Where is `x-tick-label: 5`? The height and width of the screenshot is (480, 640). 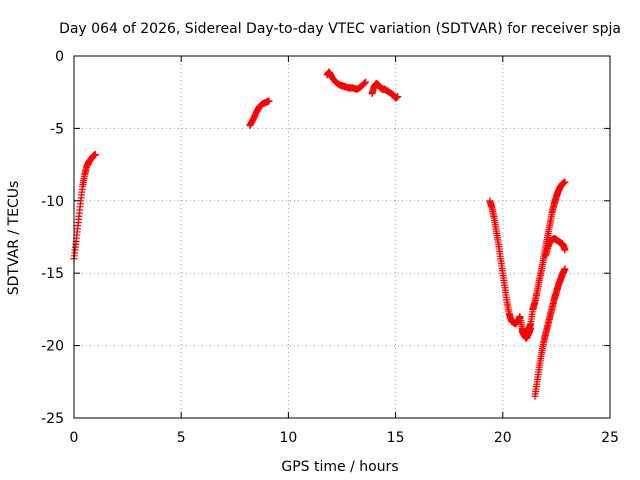
x-tick-label: 5 is located at coordinates (181, 438).